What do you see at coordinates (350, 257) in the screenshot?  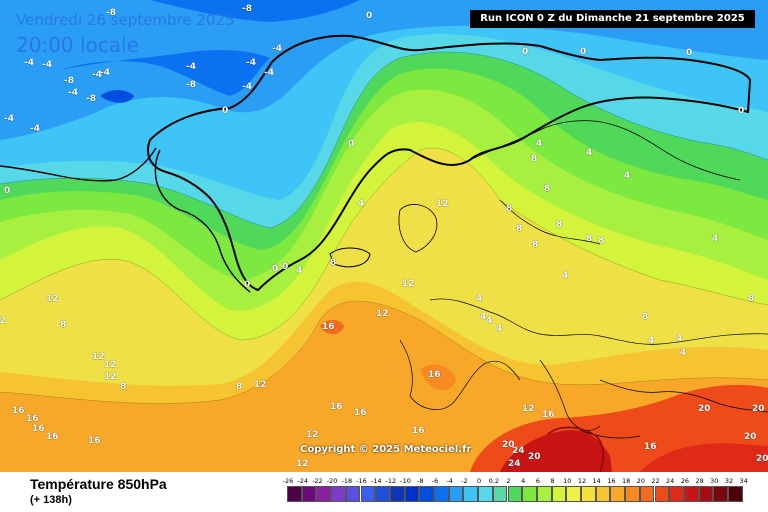 I see `iceland-coast` at bounding box center [350, 257].